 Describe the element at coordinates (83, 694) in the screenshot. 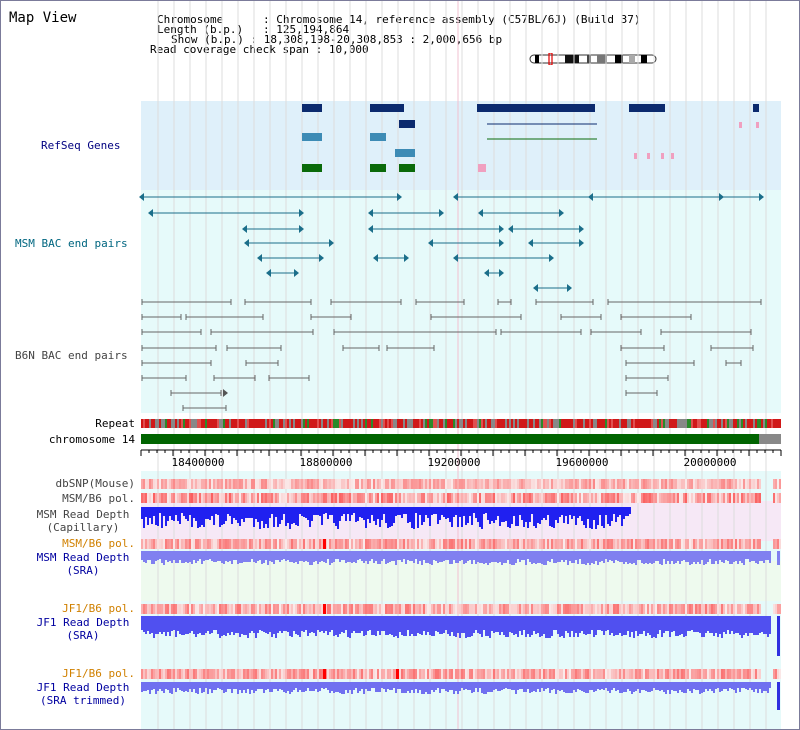

I see `track-label-jf1-depth-trimmed: JF1 Read Depth (SRA trimmed)` at that location.